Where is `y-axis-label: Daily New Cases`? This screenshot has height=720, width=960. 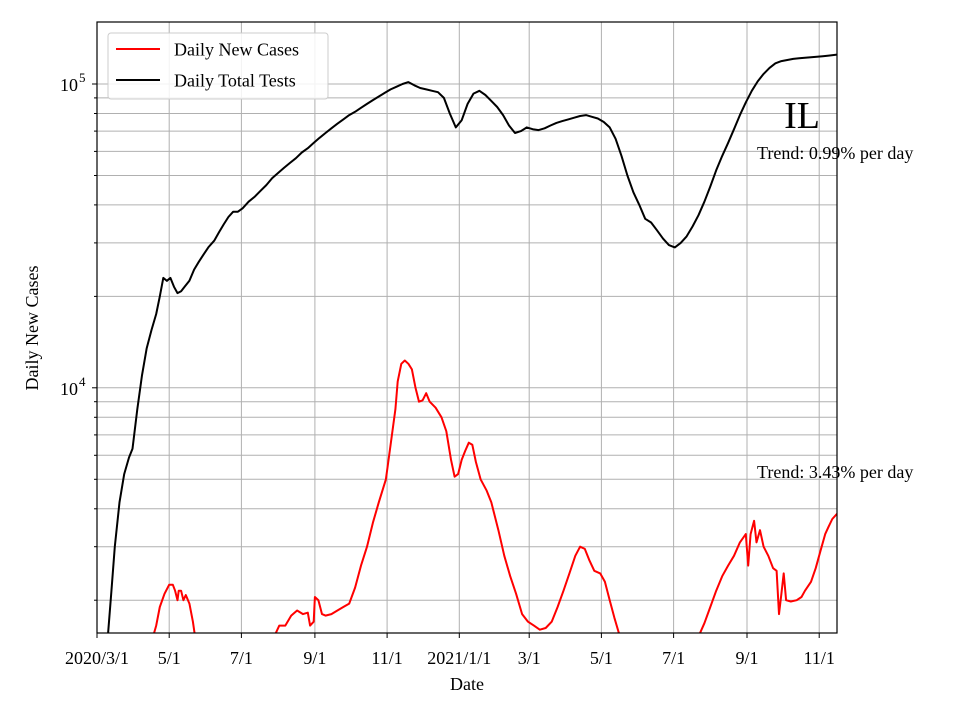 y-axis-label: Daily New Cases is located at coordinates (32, 328).